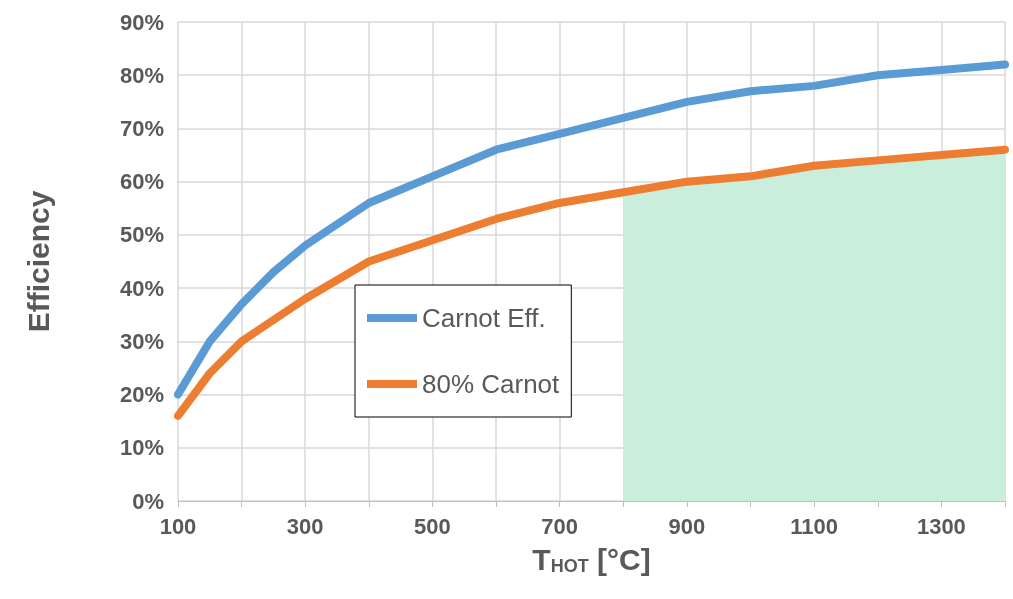 The width and height of the screenshot is (1013, 599). What do you see at coordinates (941, 526) in the screenshot?
I see `x-tick-label: 1300` at bounding box center [941, 526].